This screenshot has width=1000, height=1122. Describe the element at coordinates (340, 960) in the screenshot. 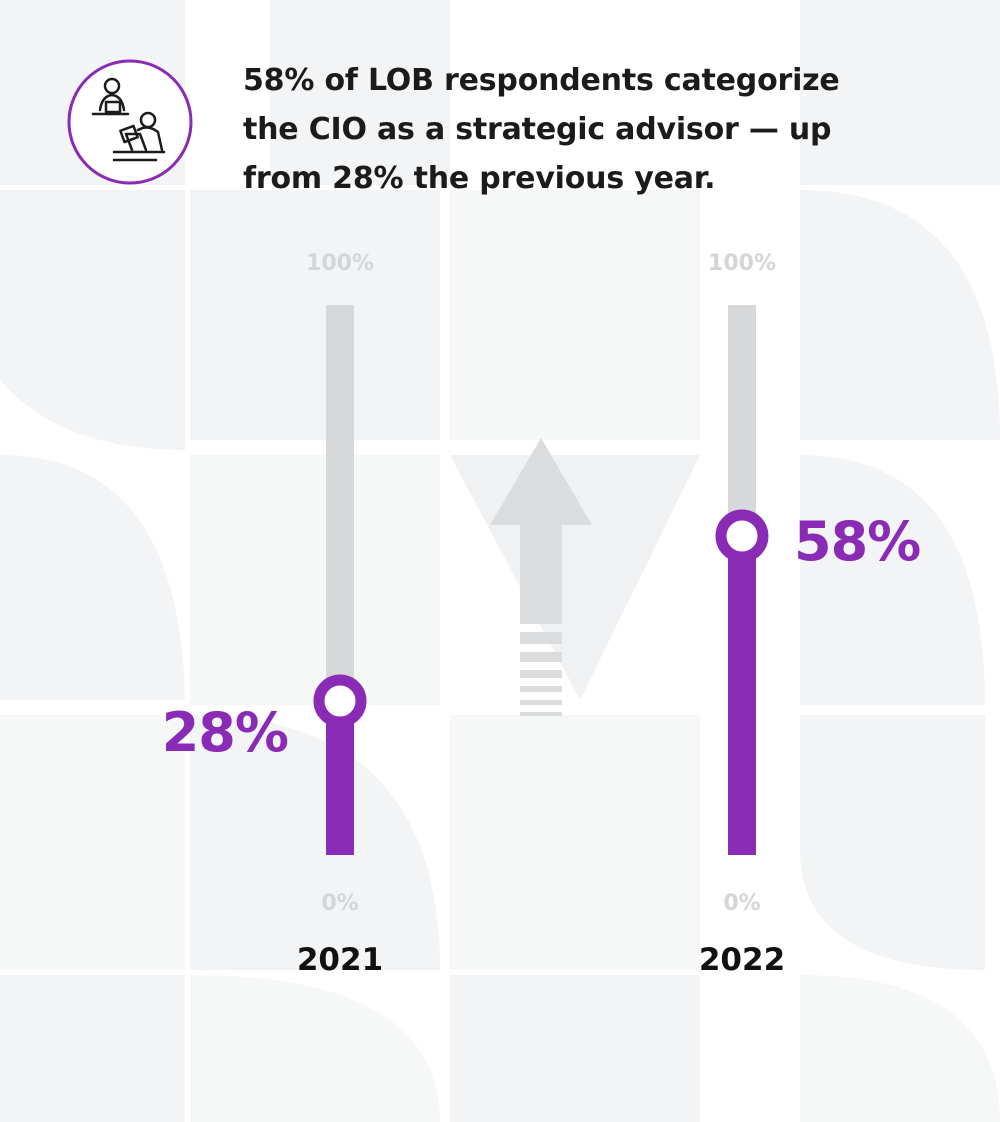

I see `category-label: 2021` at that location.